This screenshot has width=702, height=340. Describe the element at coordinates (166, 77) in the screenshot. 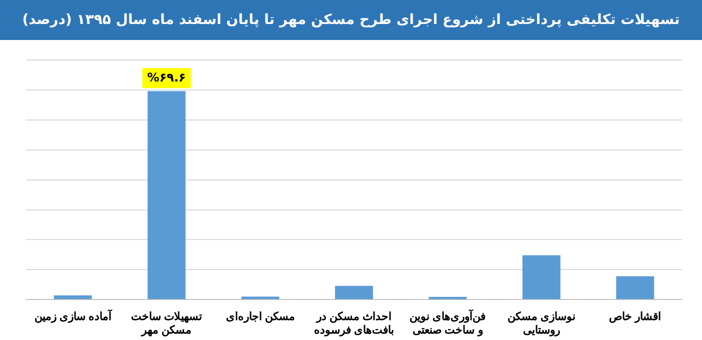

I see `data-label: %۶۹.۶` at that location.